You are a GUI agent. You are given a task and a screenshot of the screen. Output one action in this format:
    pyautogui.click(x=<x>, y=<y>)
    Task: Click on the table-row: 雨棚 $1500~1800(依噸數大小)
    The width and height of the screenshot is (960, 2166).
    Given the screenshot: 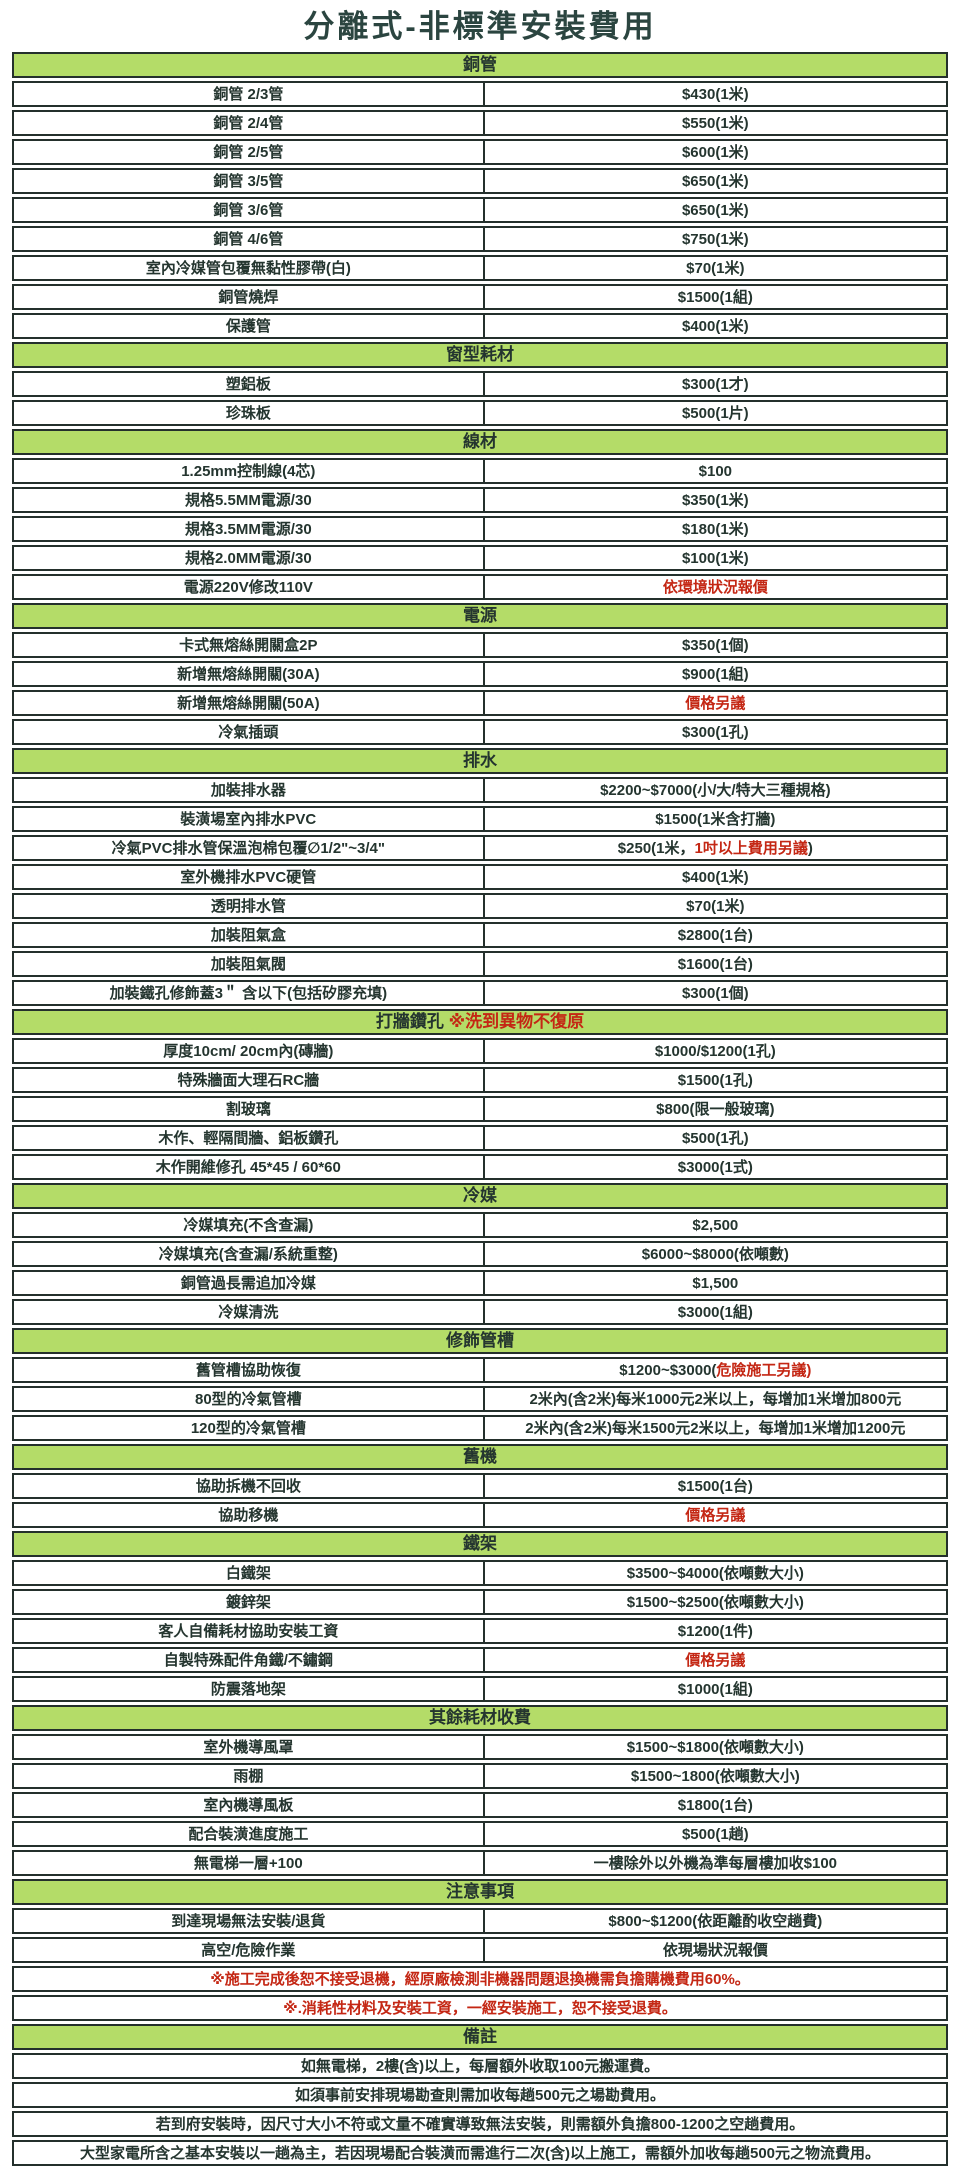 What is the action you would take?
    pyautogui.click(x=480, y=1776)
    